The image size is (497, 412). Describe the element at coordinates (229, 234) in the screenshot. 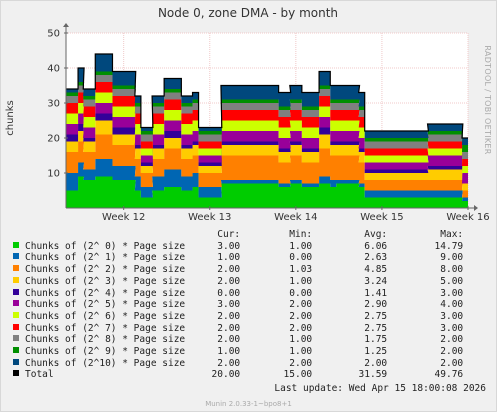

I see `legend-header-cur: Cur:` at that location.